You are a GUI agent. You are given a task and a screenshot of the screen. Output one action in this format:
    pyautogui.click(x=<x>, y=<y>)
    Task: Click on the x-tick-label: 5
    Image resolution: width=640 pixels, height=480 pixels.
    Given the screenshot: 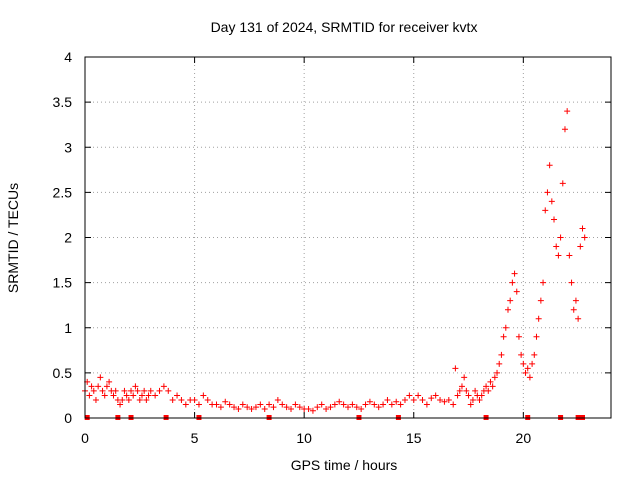 What is the action you would take?
    pyautogui.click(x=195, y=438)
    